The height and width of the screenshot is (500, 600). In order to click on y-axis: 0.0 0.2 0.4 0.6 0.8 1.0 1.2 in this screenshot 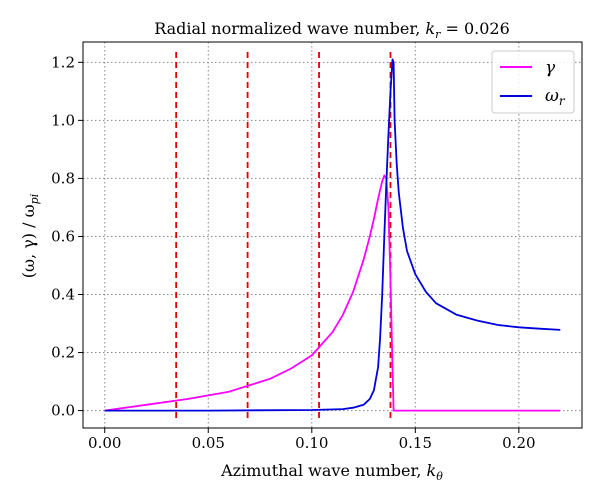, I will do `click(67, 236)`.